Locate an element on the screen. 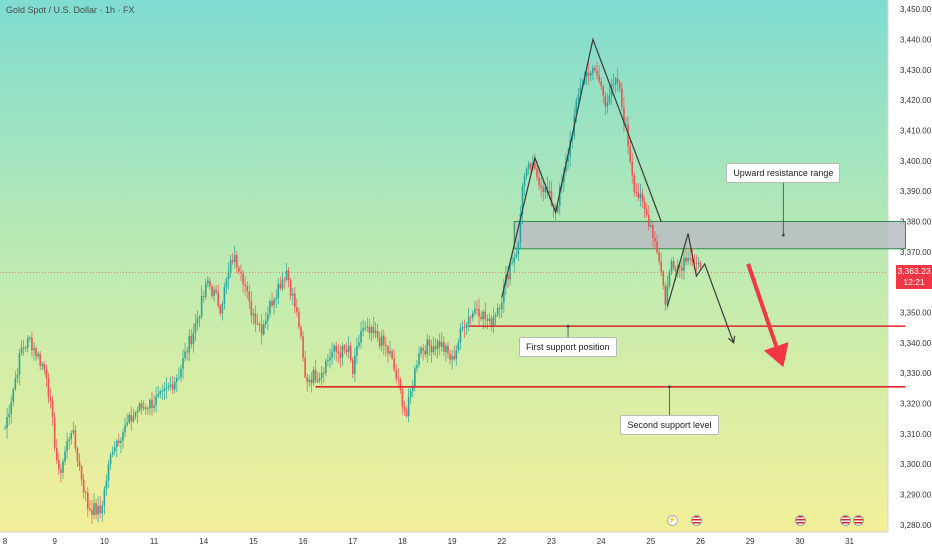  x-tick-label: 25 is located at coordinates (650, 541).